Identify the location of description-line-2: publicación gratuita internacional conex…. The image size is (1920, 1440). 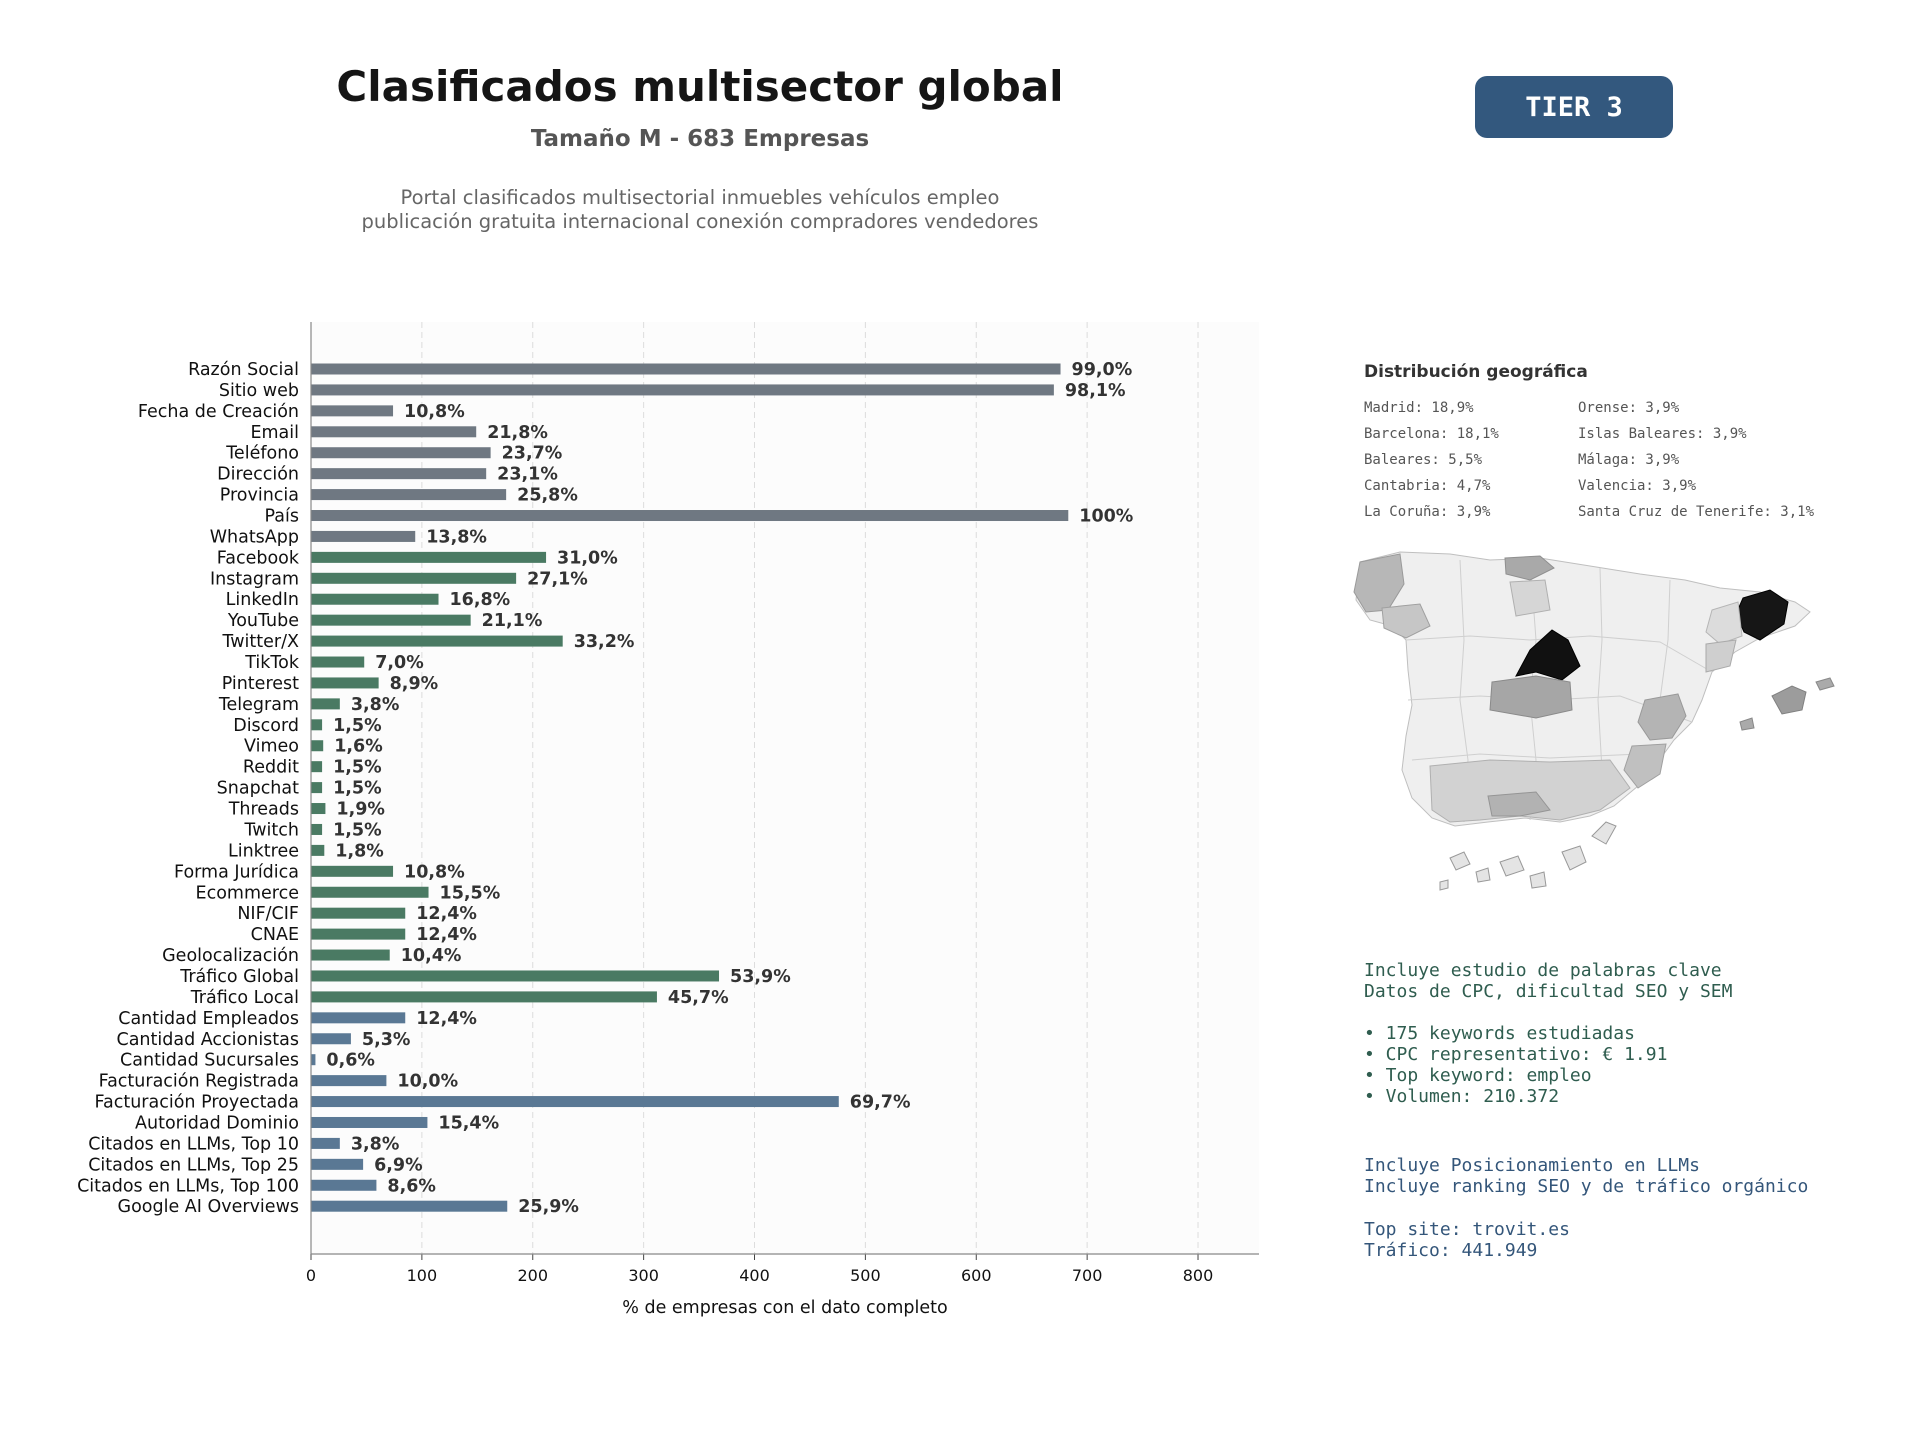
(700, 221).